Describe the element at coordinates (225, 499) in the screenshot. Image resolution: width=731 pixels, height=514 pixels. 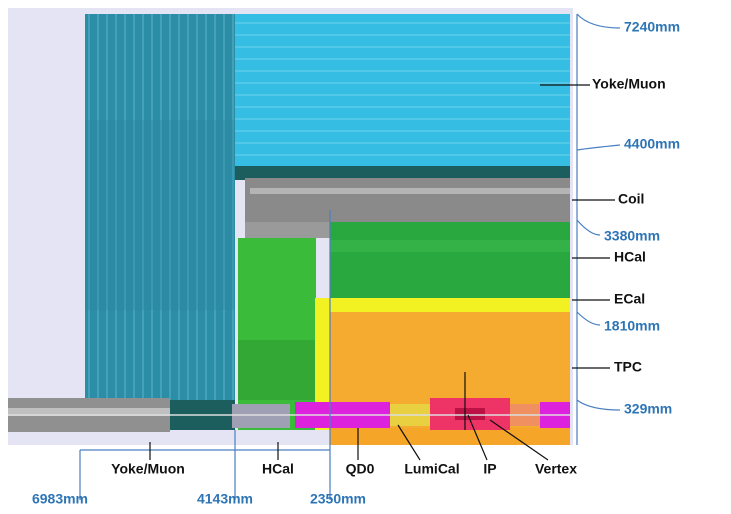
I see `dimension: 4143mm` at that location.